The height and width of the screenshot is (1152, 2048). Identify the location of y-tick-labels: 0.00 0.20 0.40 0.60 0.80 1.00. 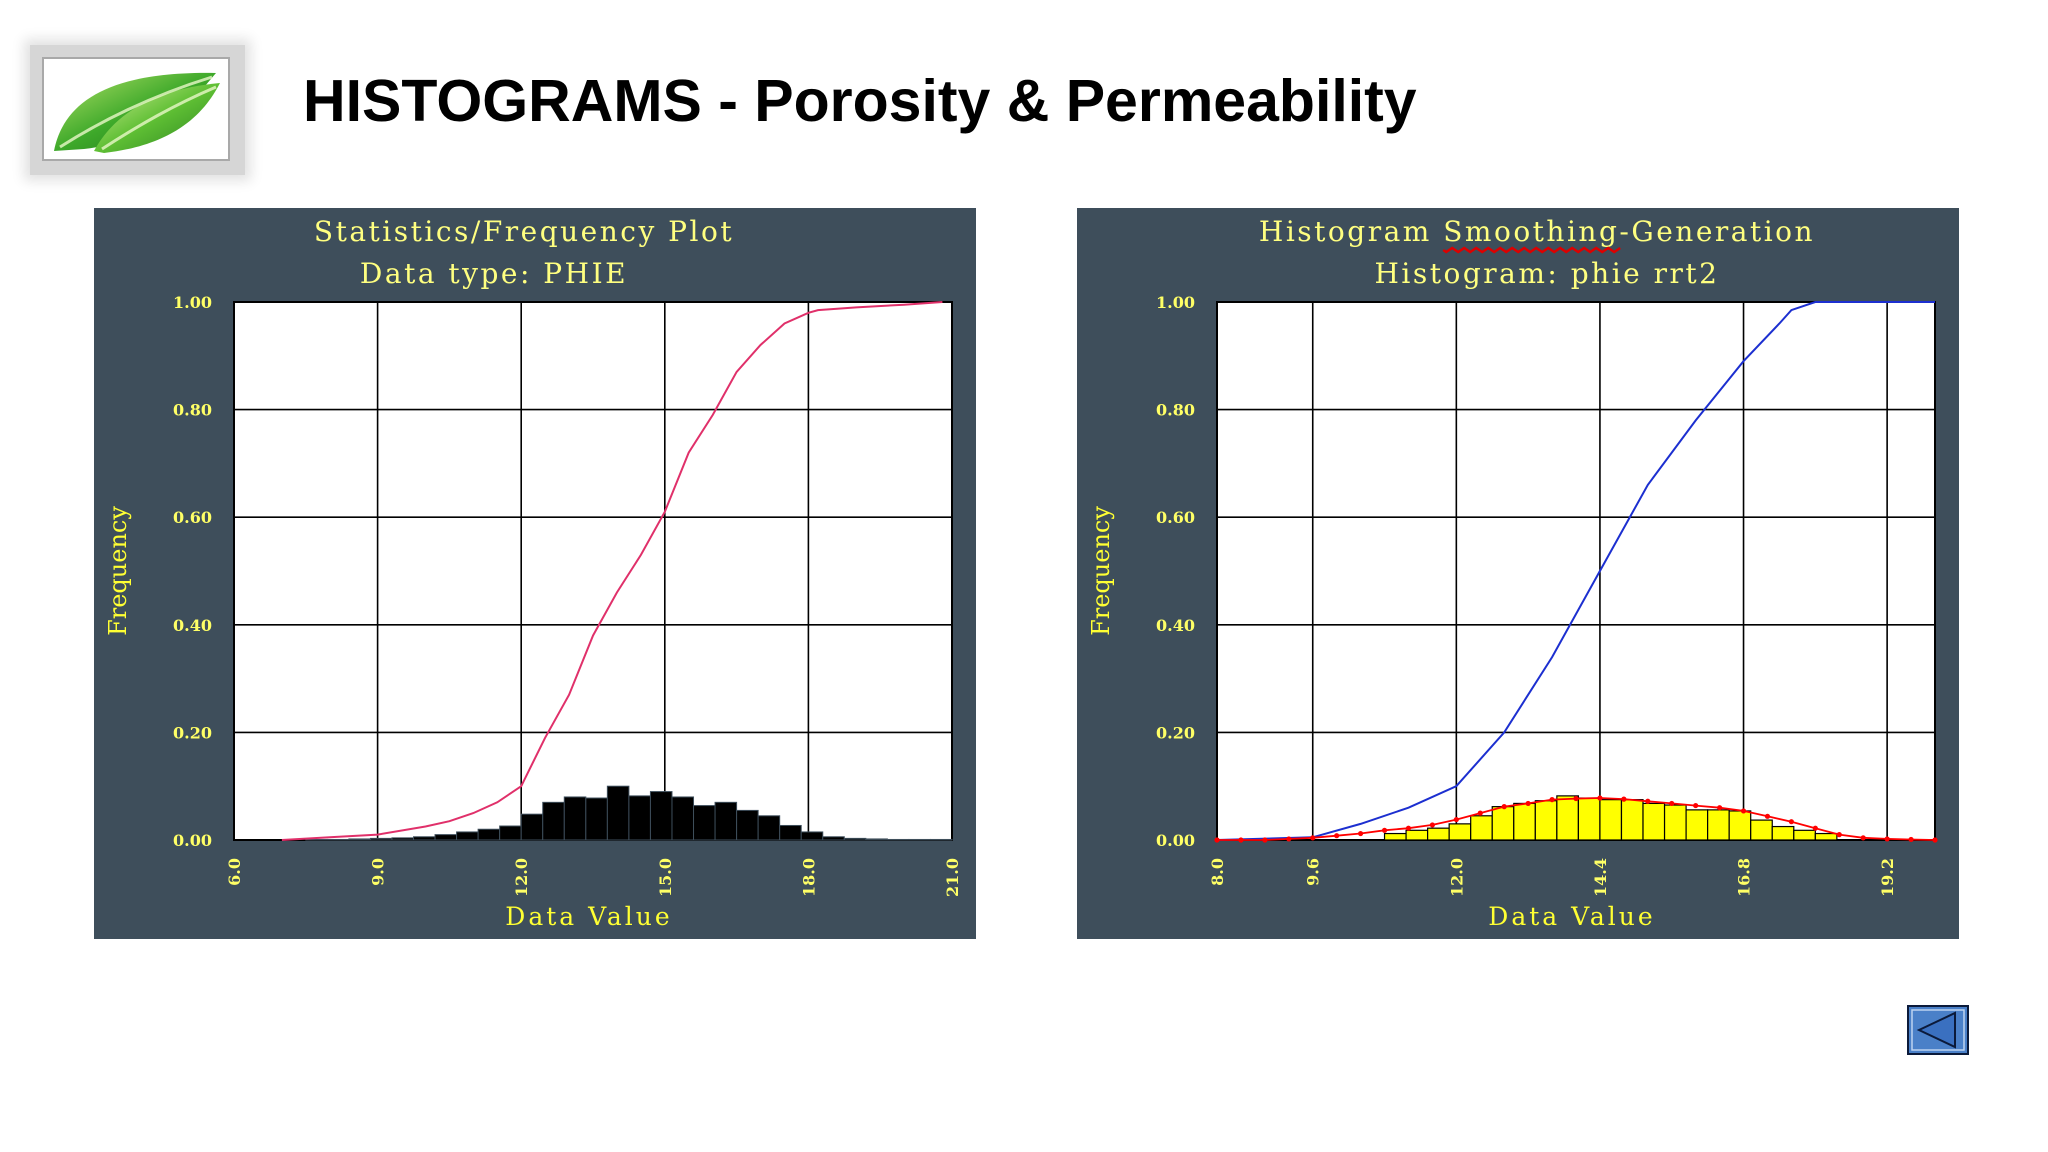
(1175, 571).